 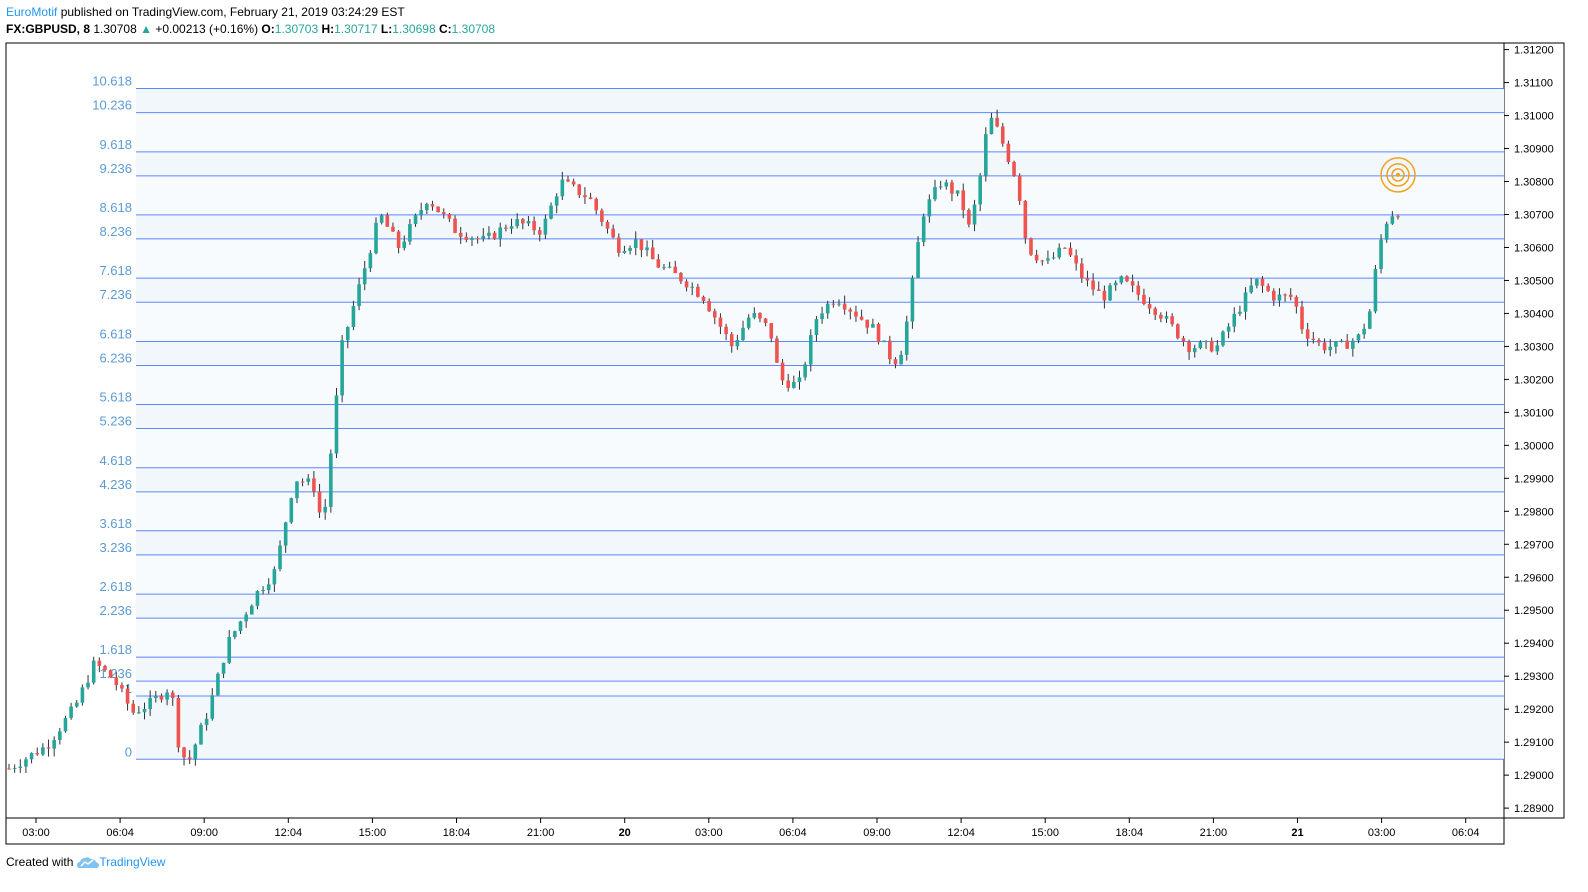 I want to click on y-tick-label: 1.30500, so click(x=1534, y=281).